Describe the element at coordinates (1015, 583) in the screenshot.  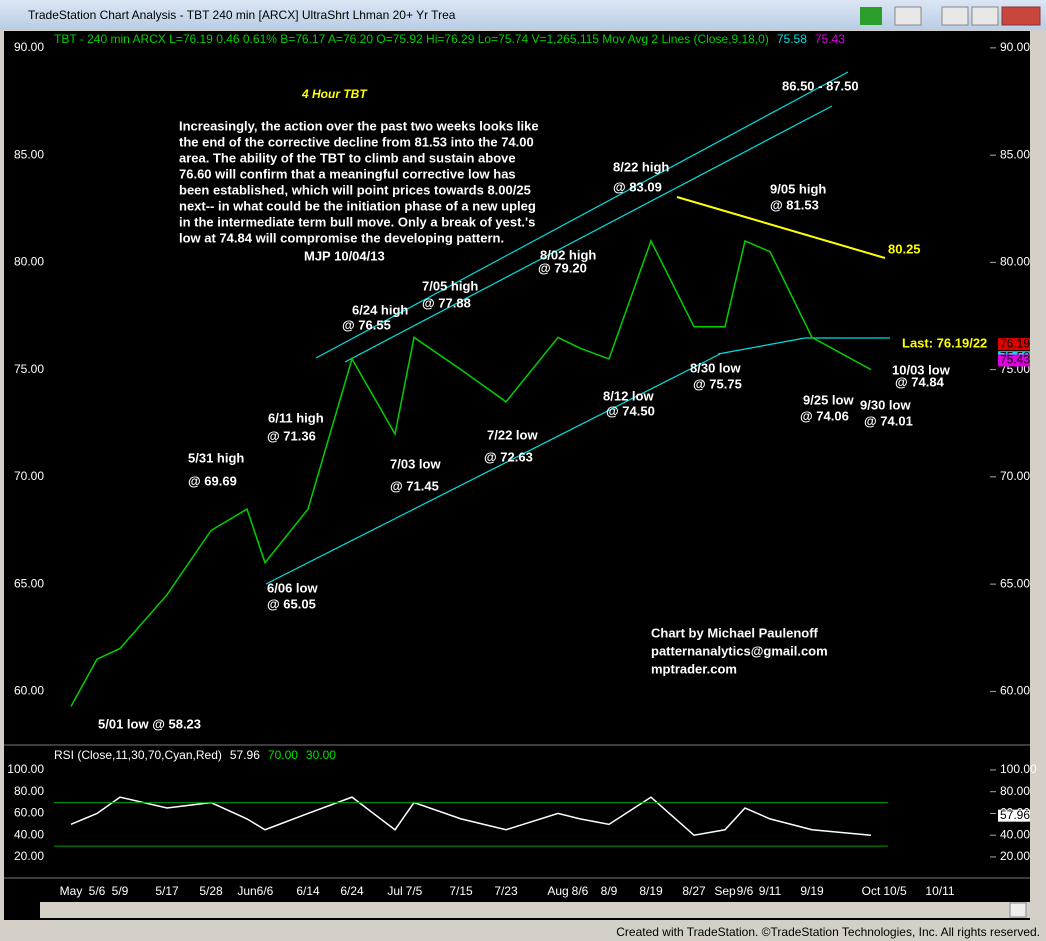
I see `y-tick-label-right: 65.00` at that location.